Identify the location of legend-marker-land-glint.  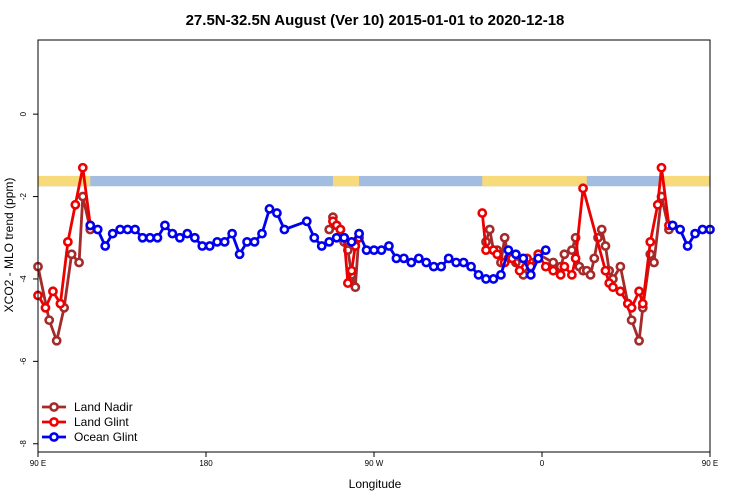
(54, 422).